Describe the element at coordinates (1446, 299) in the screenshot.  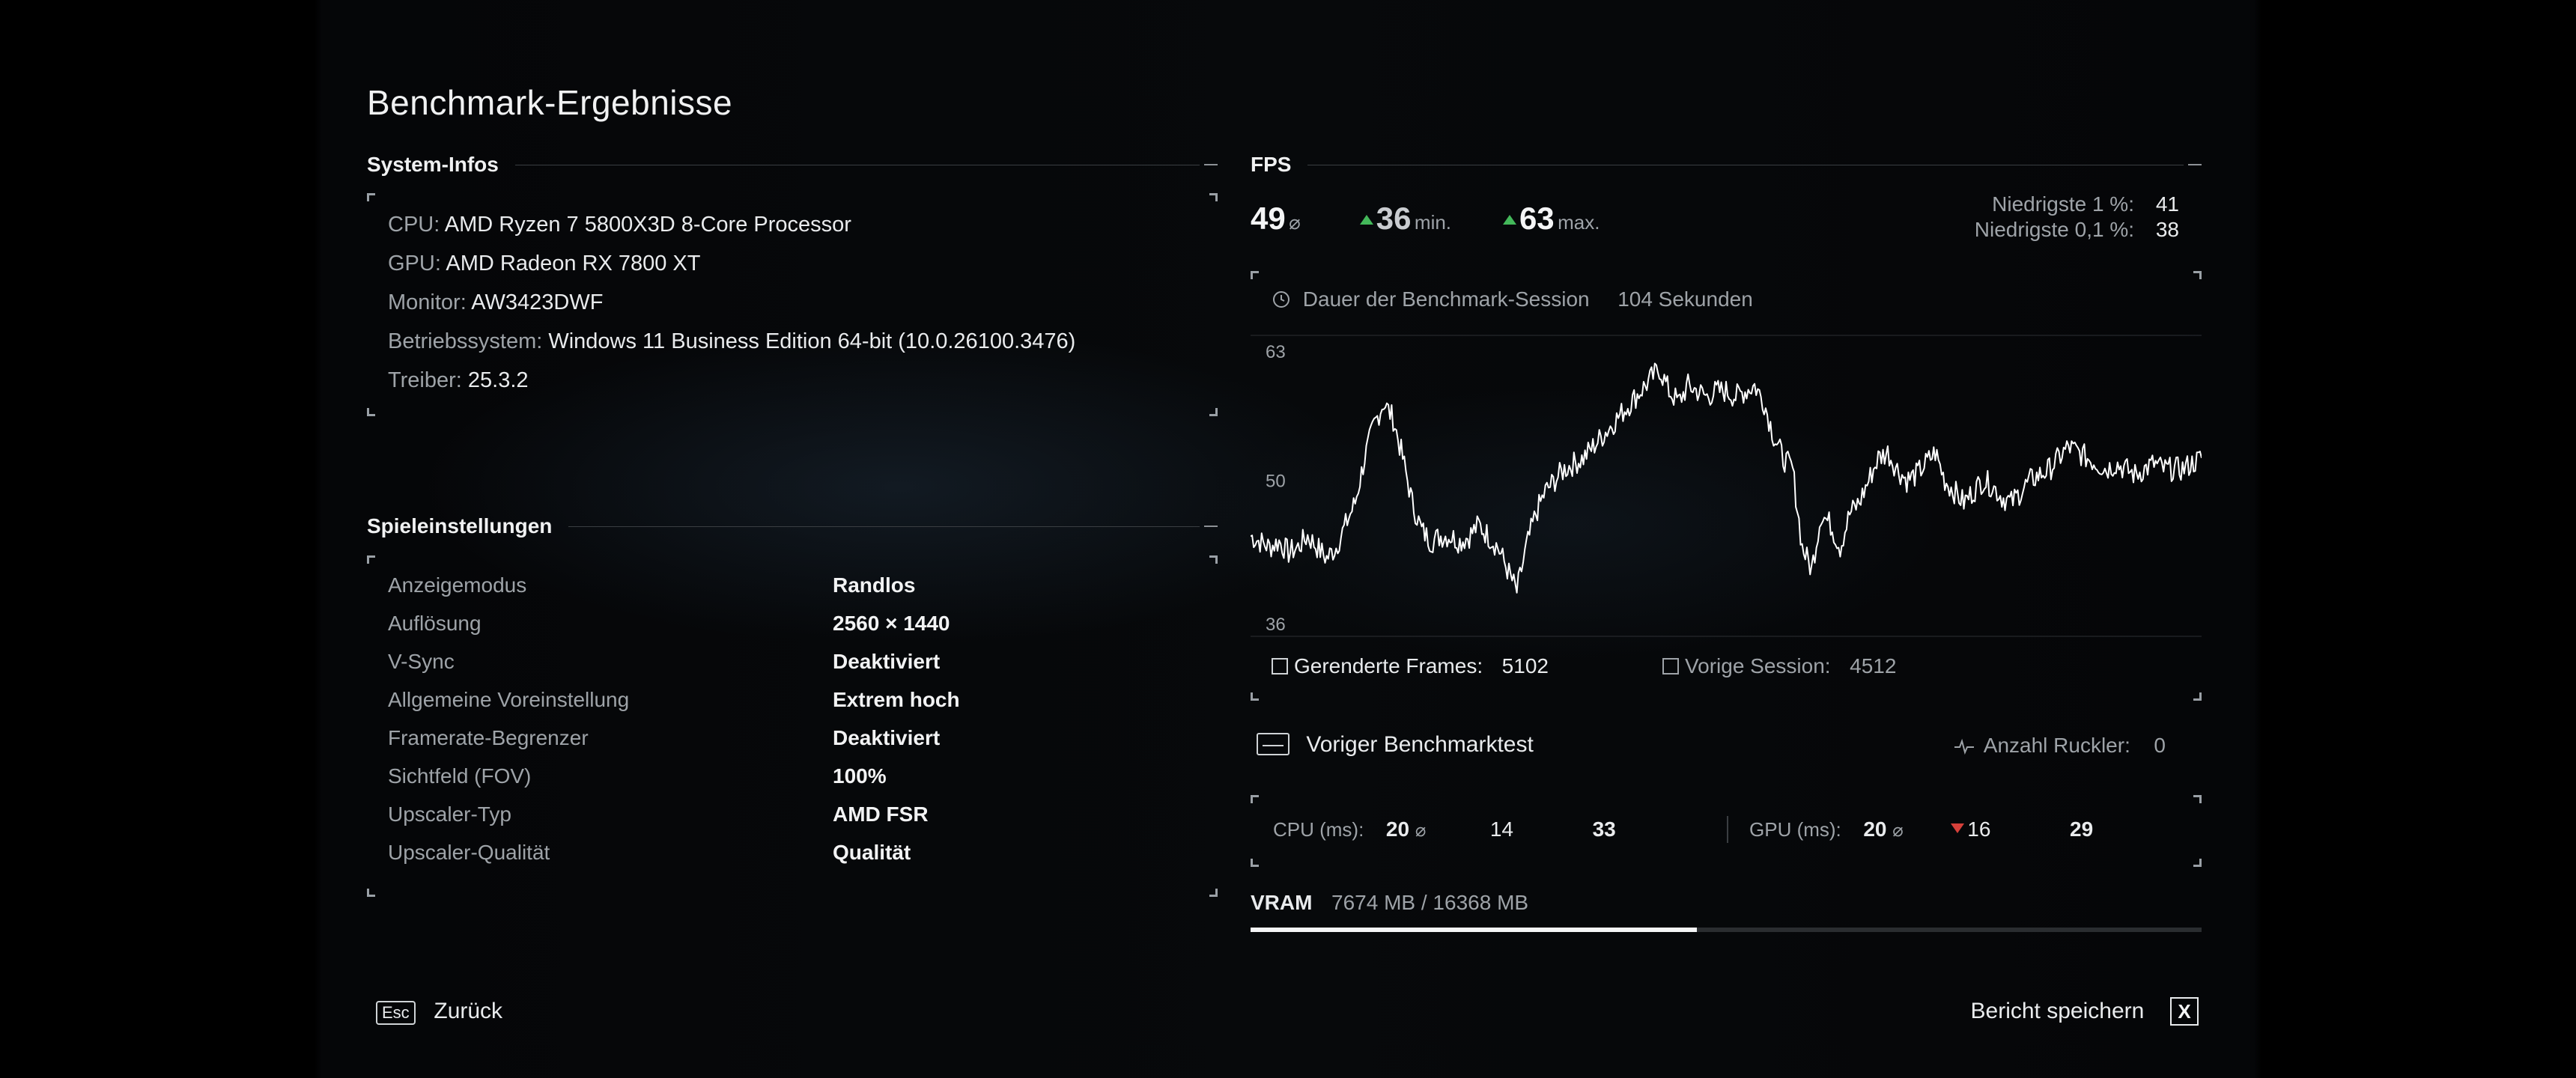
I see `duration-label: Dauer der Benchmark-Session` at that location.